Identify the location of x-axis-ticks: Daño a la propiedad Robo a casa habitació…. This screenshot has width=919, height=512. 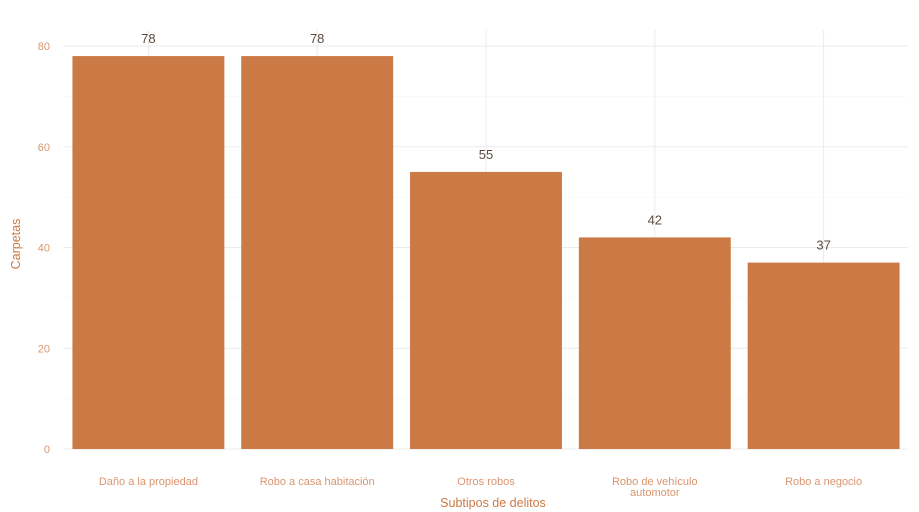
(480, 487).